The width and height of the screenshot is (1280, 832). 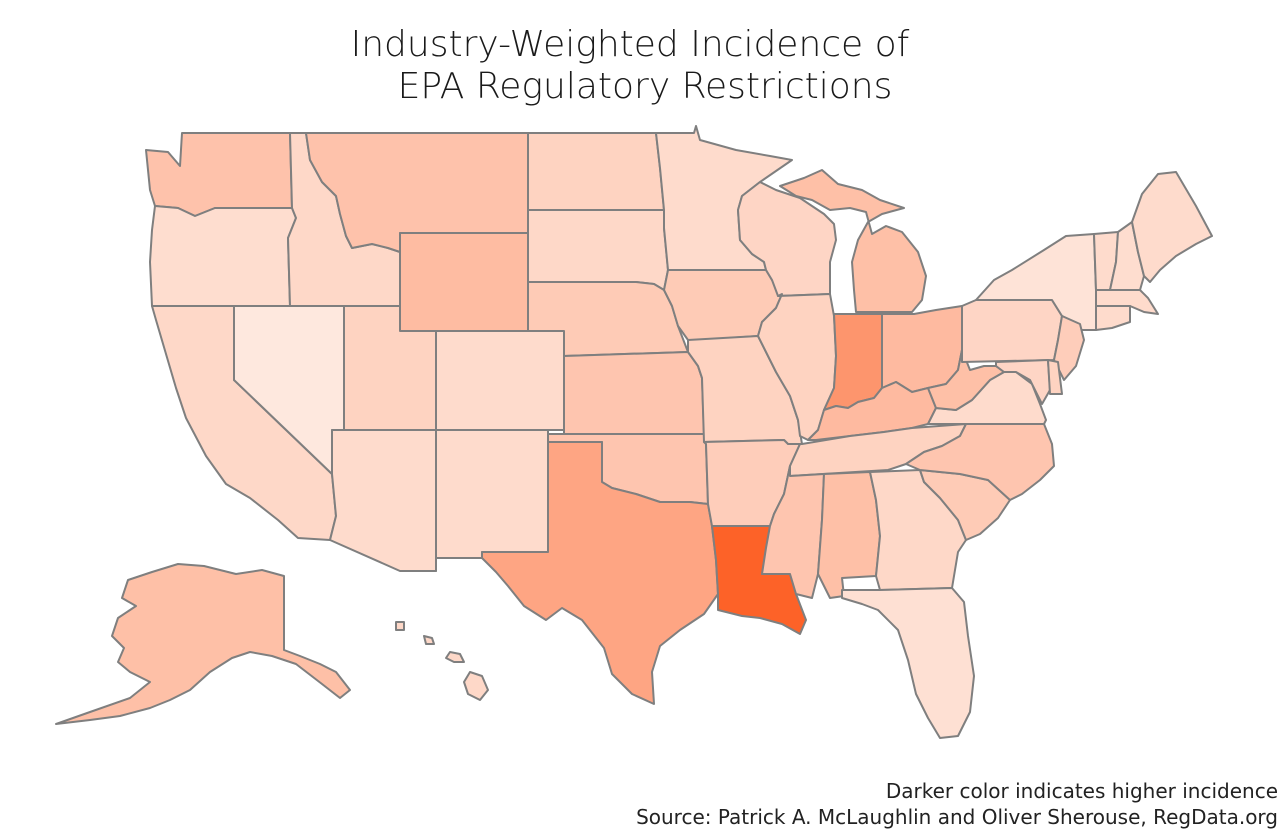 I want to click on state-HI-maui, so click(x=455, y=657).